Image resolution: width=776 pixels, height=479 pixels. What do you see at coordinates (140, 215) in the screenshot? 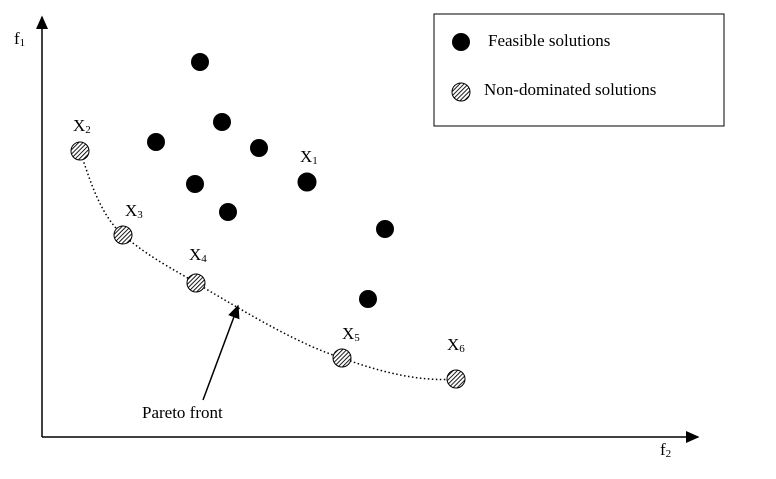
I see `label-subscript: 3` at bounding box center [140, 215].